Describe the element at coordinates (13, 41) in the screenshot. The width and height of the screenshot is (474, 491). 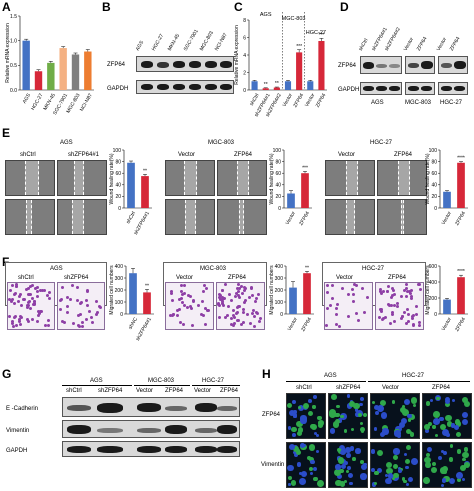
I see `y-tick-label: 1.0` at that location.